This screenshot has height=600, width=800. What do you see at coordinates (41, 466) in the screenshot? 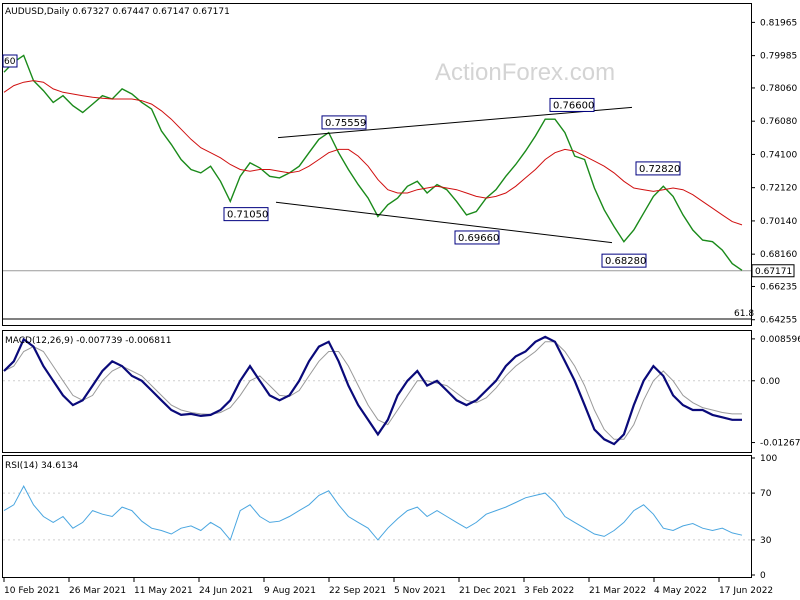
I see `rsi-header: RSI(14) 34.6134` at bounding box center [41, 466].